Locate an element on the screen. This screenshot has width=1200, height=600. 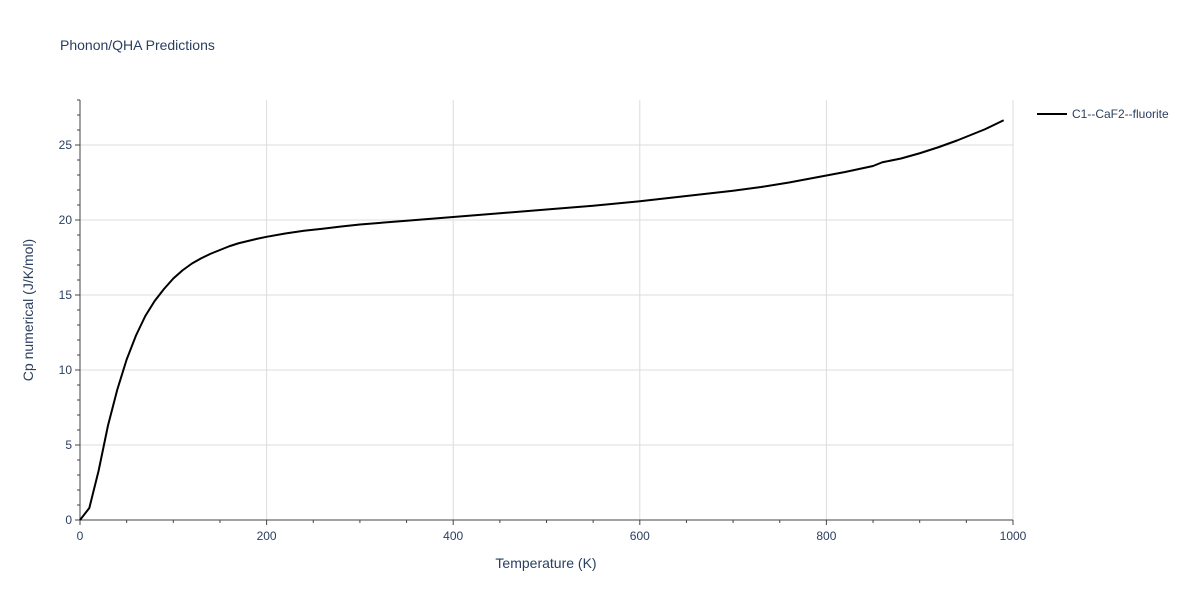
y-tick-label: 25 is located at coordinates (66, 145).